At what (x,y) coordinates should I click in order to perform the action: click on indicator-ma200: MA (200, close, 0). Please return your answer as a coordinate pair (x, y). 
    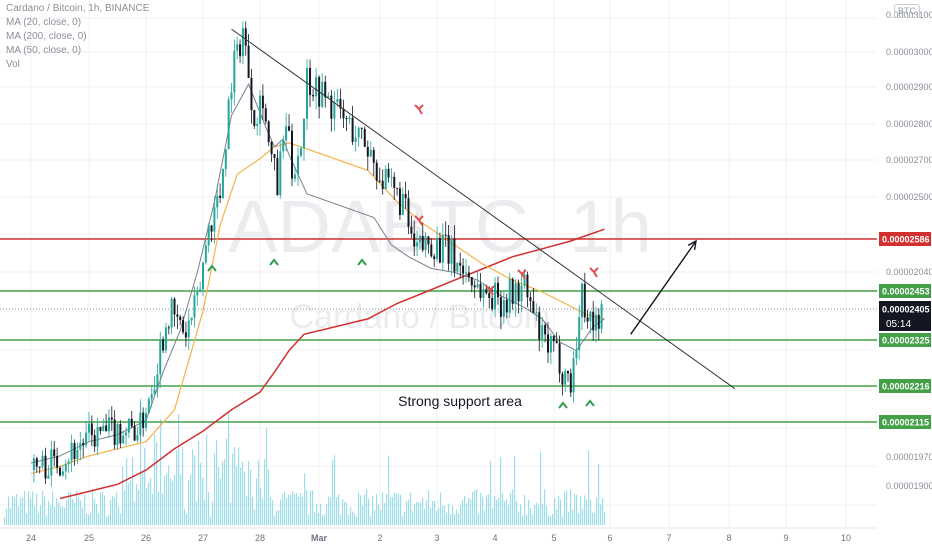
    Looking at the image, I should click on (46, 36).